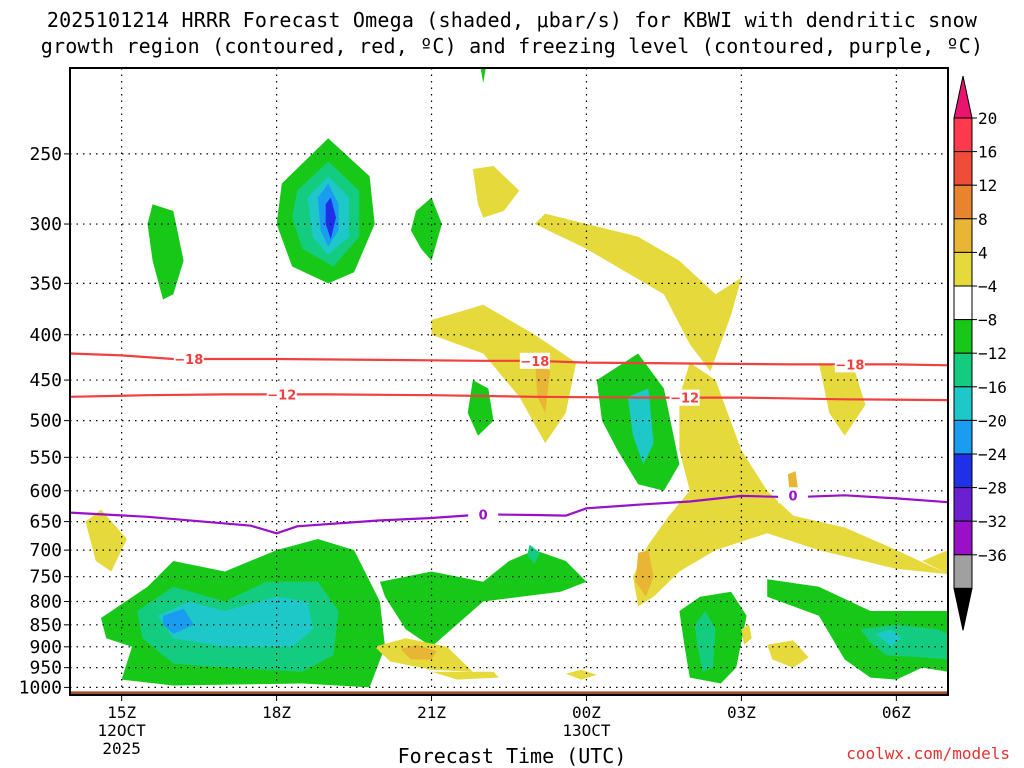 The width and height of the screenshot is (1024, 768). I want to click on y-tick-label-350: 350, so click(45, 283).